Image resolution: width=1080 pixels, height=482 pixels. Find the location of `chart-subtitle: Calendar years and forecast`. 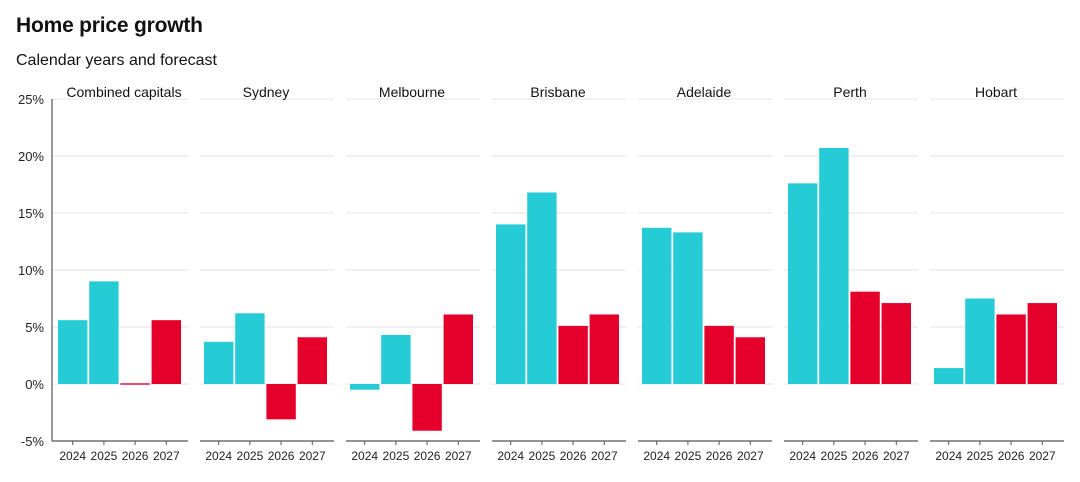

chart-subtitle: Calendar years and forecast is located at coordinates (116, 60).